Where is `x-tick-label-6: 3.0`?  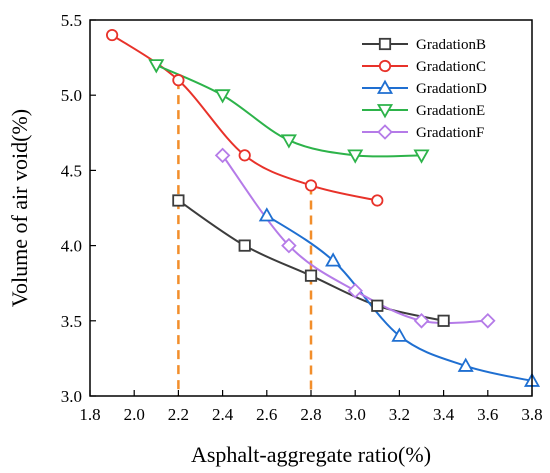 x-tick-label-6: 3.0 is located at coordinates (355, 414).